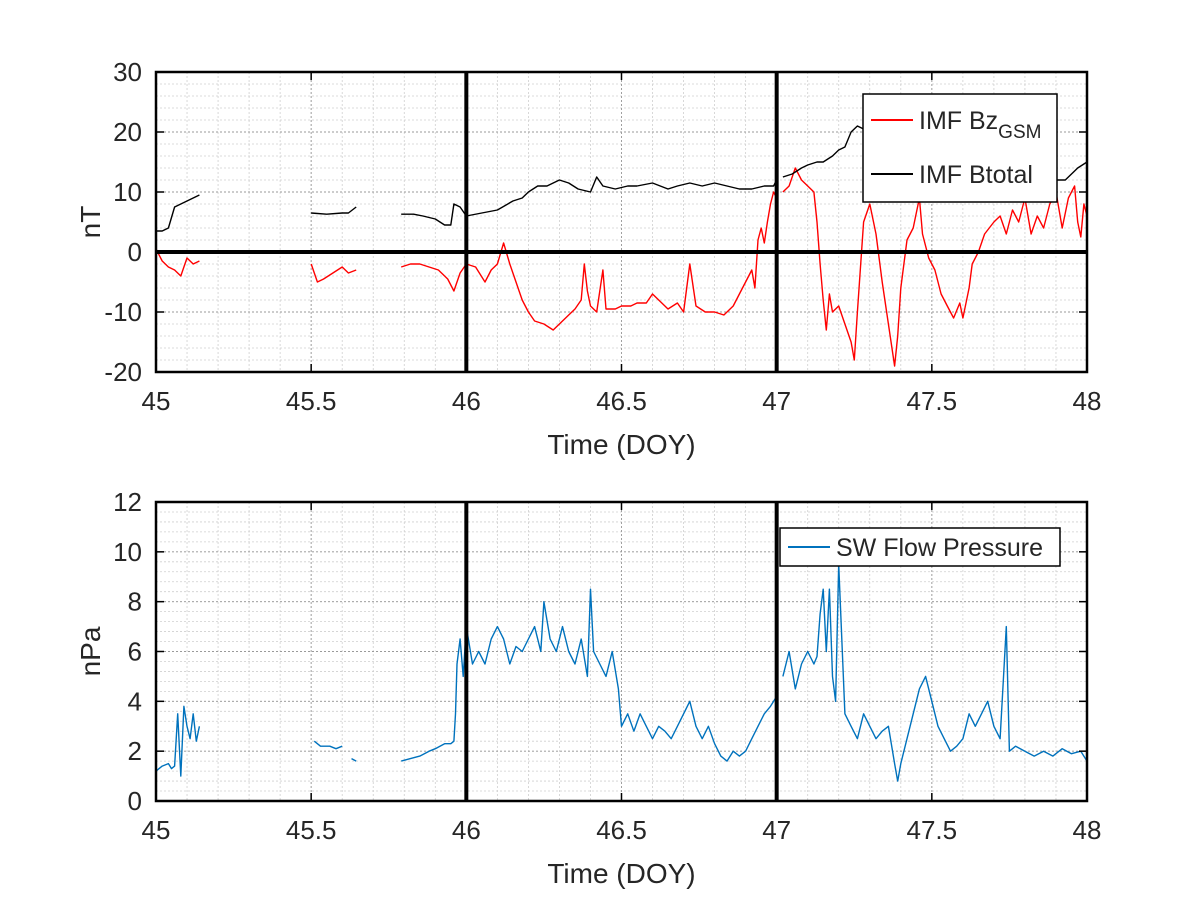  I want to click on legend-label-subscript: GSM, so click(1019, 132).